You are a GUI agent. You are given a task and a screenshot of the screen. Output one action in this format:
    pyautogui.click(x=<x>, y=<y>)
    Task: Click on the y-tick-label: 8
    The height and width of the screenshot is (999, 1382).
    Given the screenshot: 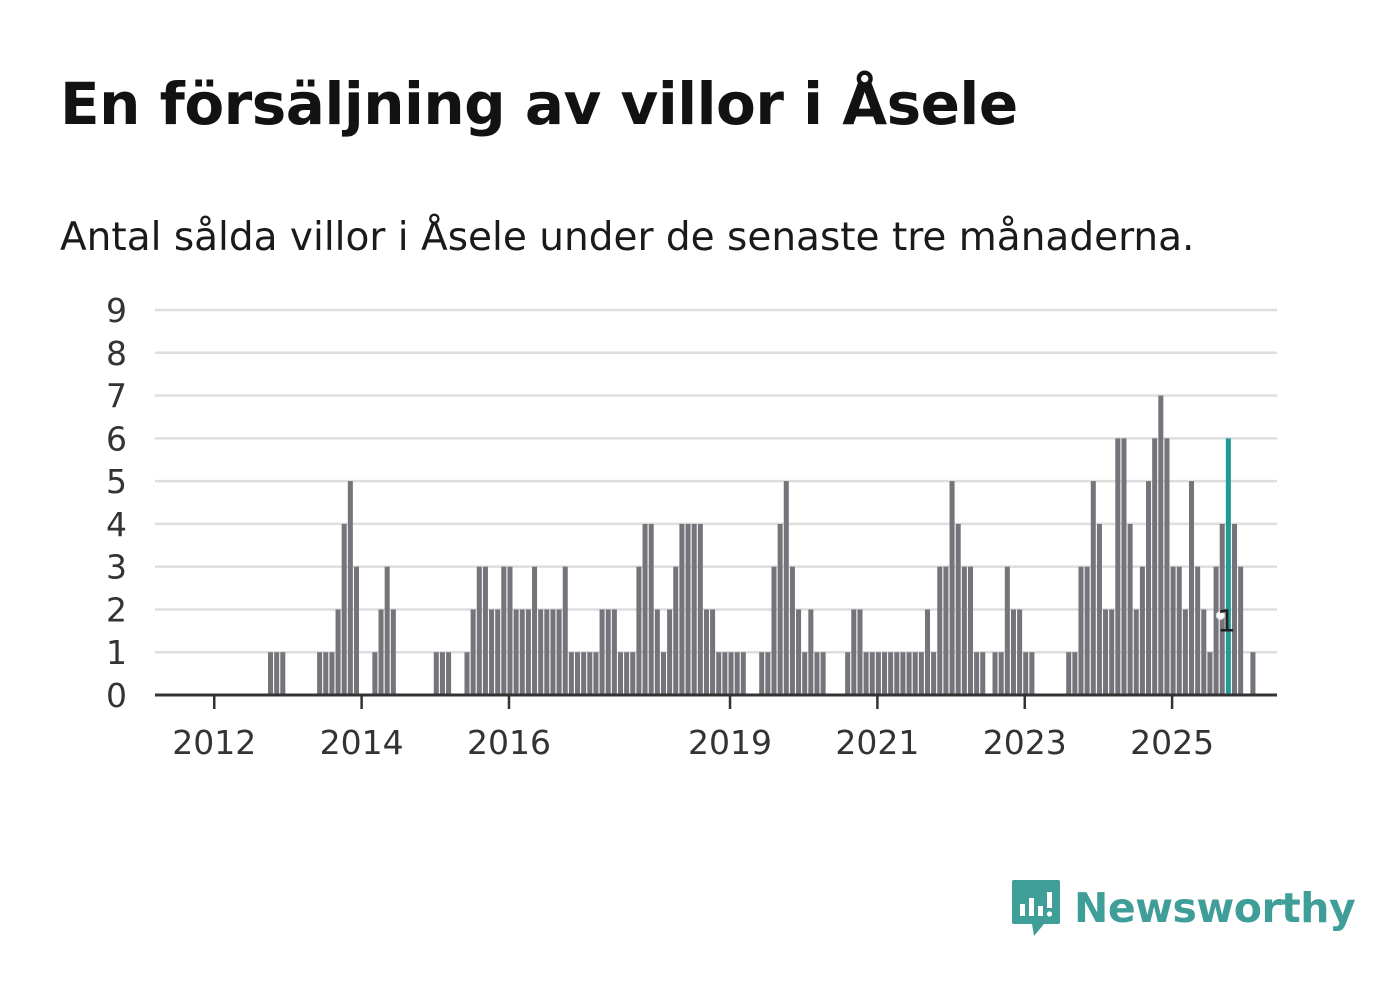 What is the action you would take?
    pyautogui.click(x=116, y=353)
    